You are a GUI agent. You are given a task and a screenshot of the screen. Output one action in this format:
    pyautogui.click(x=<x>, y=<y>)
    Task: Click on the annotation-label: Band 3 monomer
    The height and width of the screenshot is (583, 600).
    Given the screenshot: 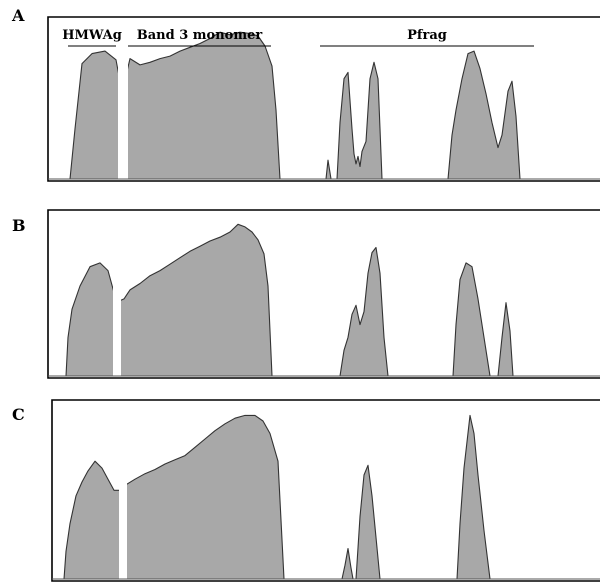 What is the action you would take?
    pyautogui.click(x=200, y=35)
    